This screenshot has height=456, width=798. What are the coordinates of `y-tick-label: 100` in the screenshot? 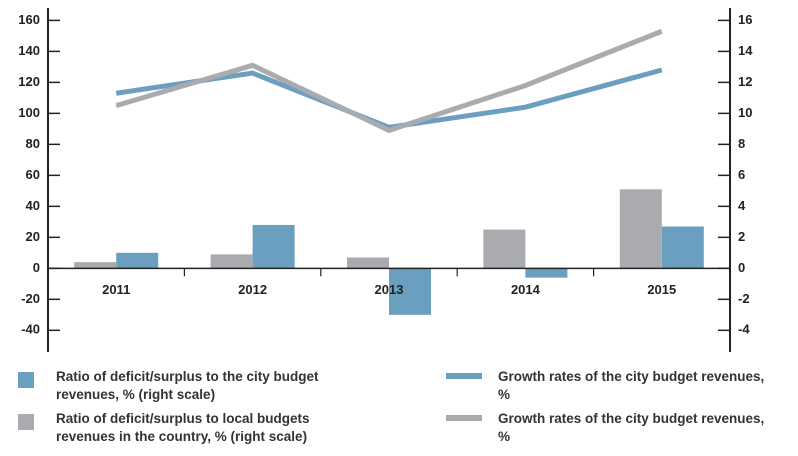 It's located at (29, 112).